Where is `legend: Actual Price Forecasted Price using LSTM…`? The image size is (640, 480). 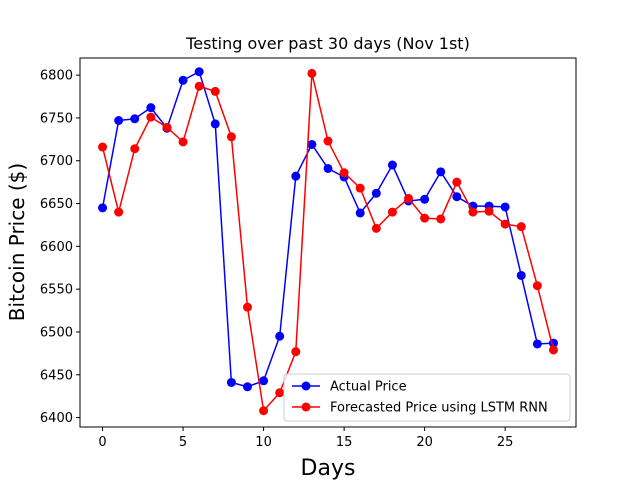 legend: Actual Price Forecasted Price using LSTM… is located at coordinates (427, 397).